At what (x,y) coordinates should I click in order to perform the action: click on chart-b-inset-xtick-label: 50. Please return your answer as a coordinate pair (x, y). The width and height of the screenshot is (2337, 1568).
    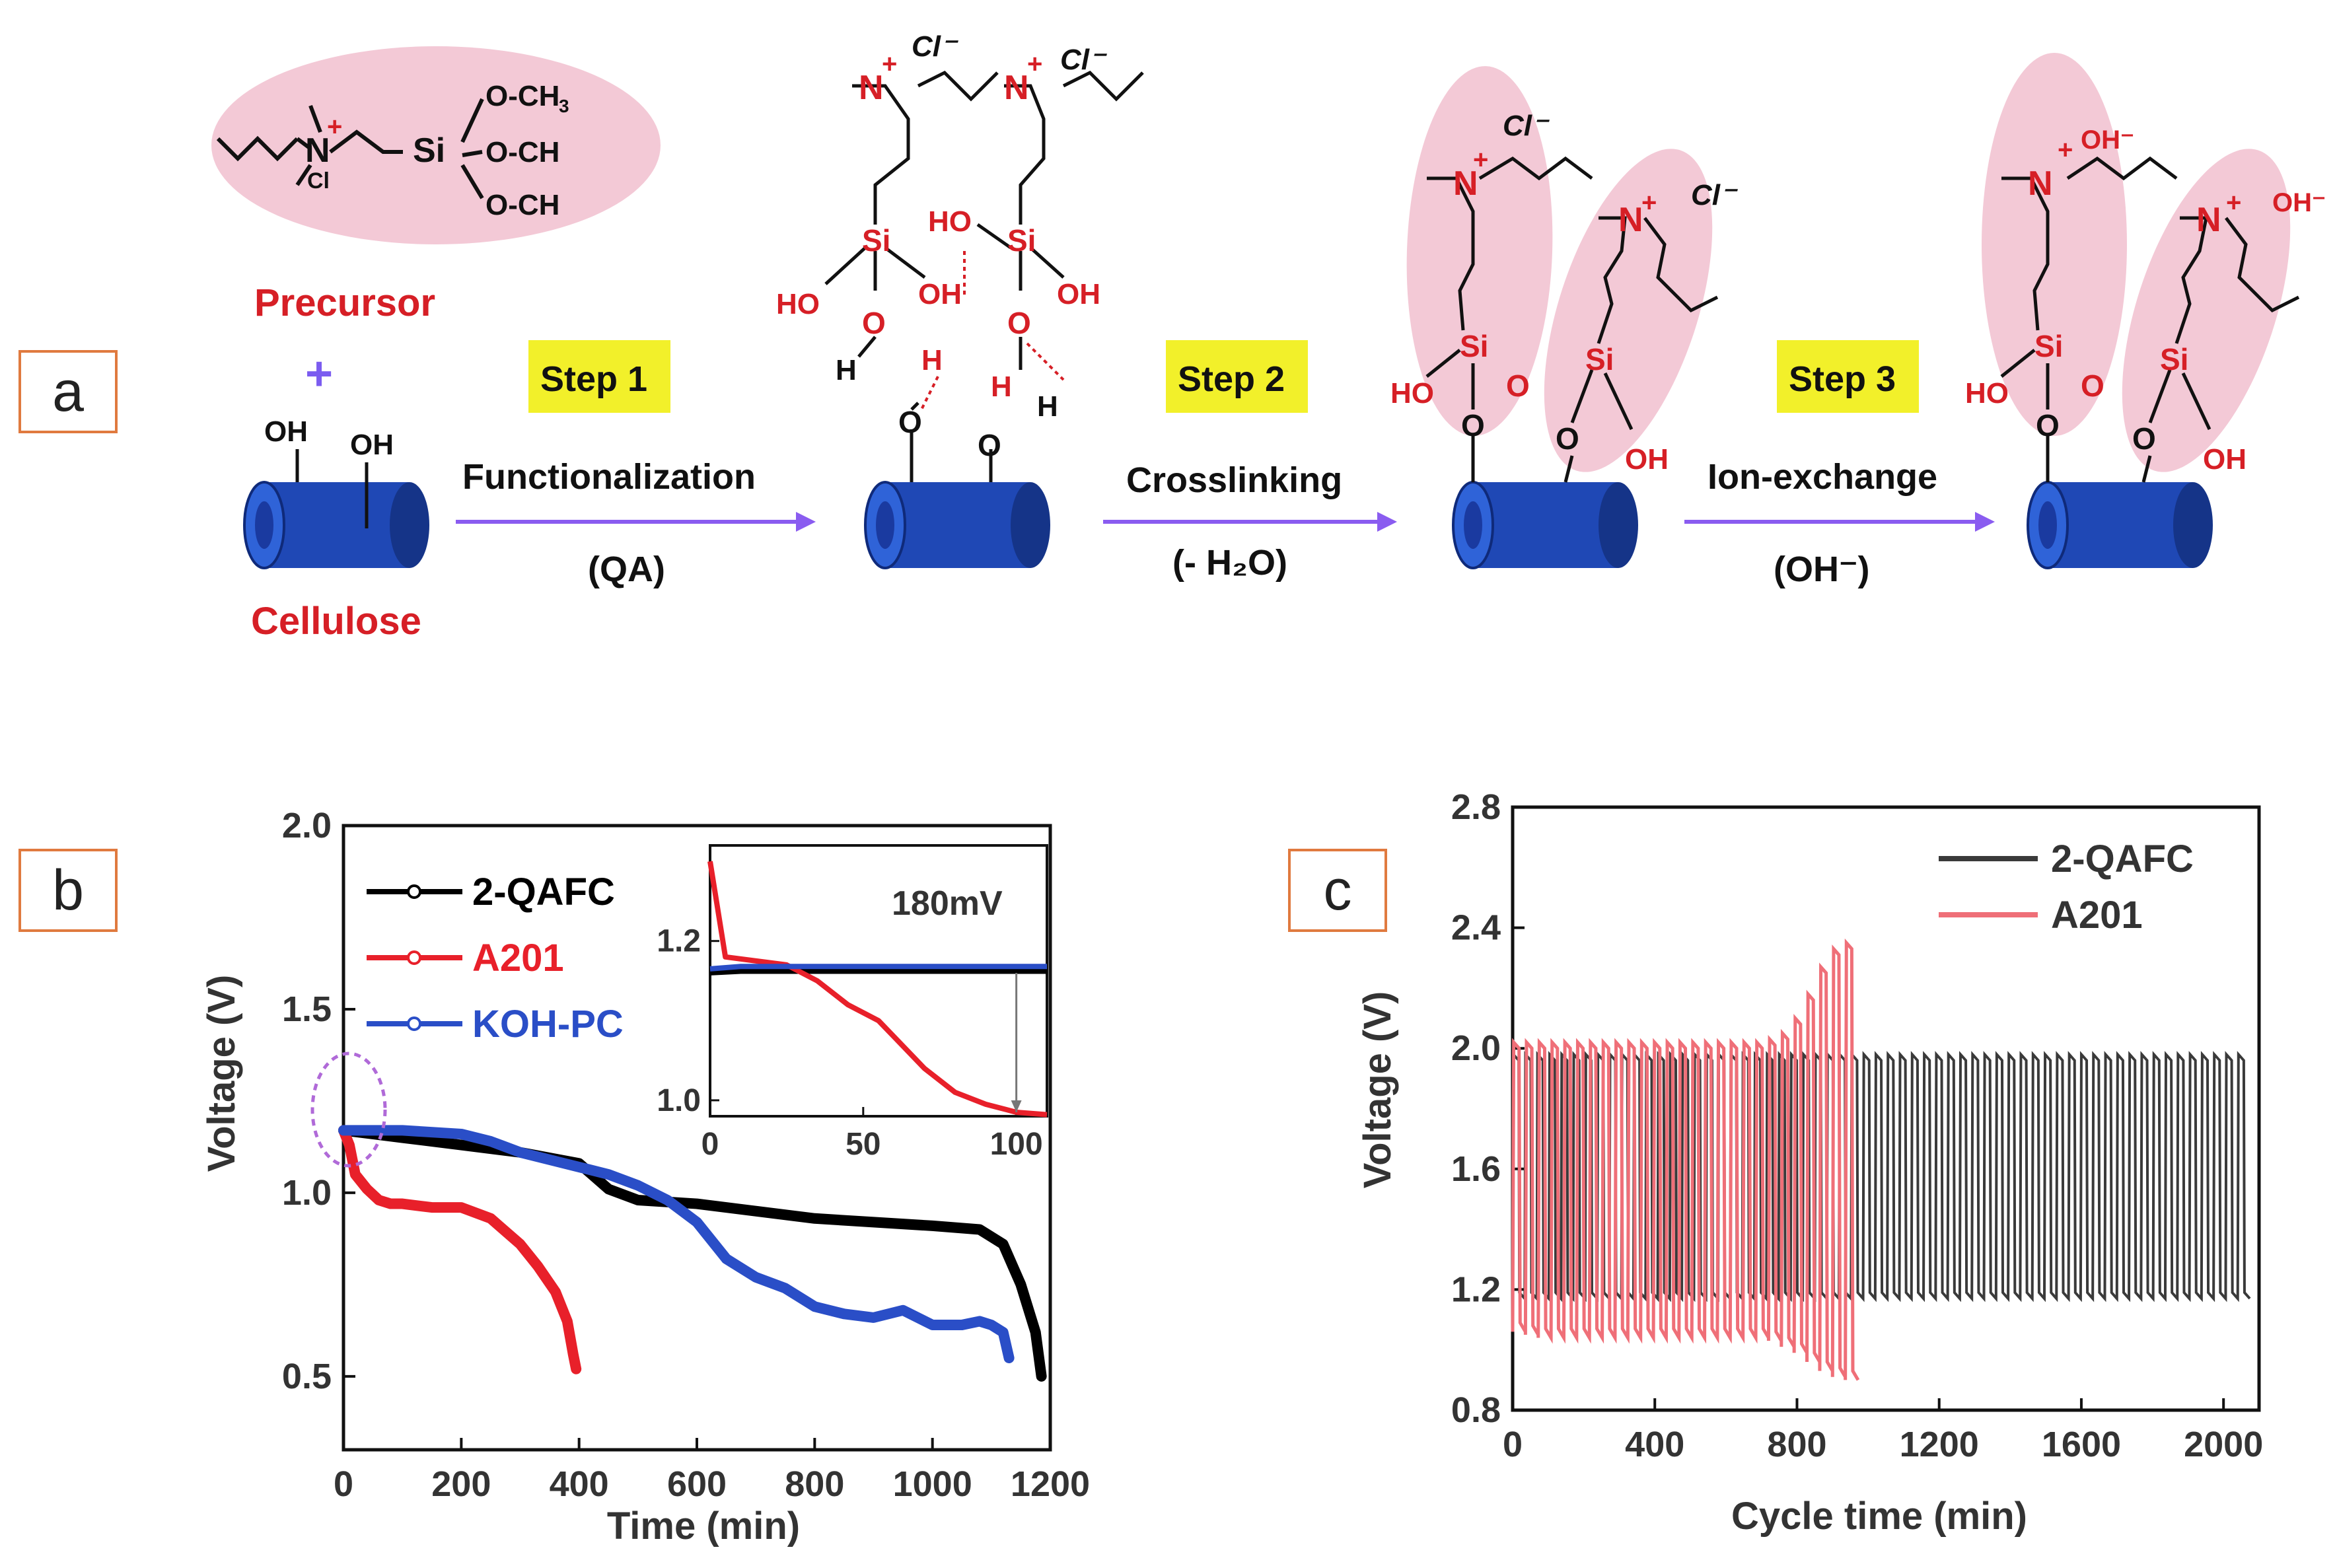
    Looking at the image, I should click on (863, 1144).